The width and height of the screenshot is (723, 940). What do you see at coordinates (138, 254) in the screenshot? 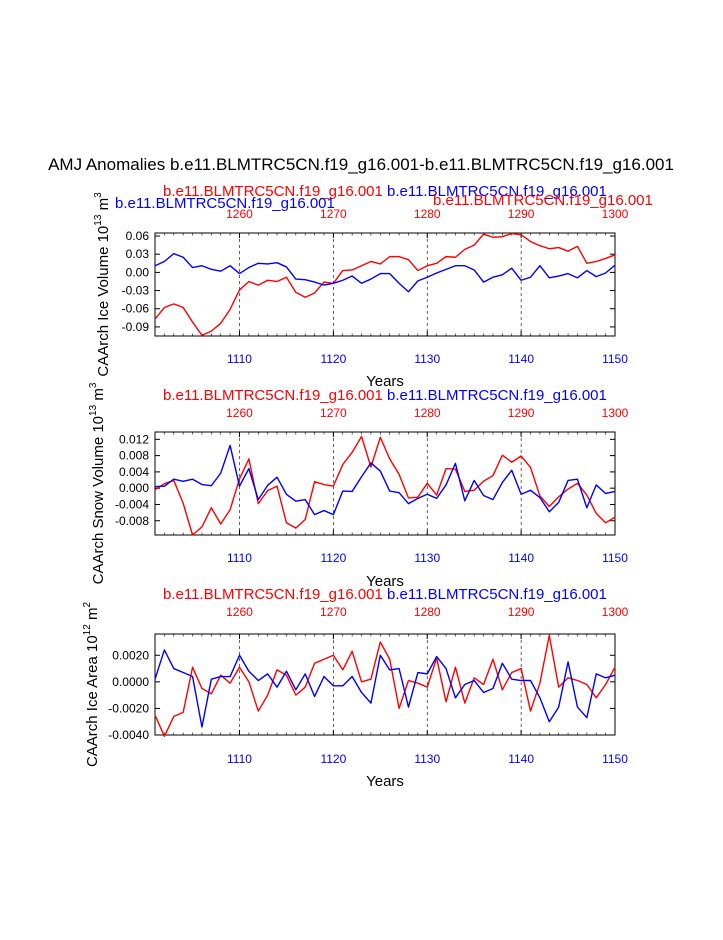
I see `y-tick-label: 0.03` at bounding box center [138, 254].